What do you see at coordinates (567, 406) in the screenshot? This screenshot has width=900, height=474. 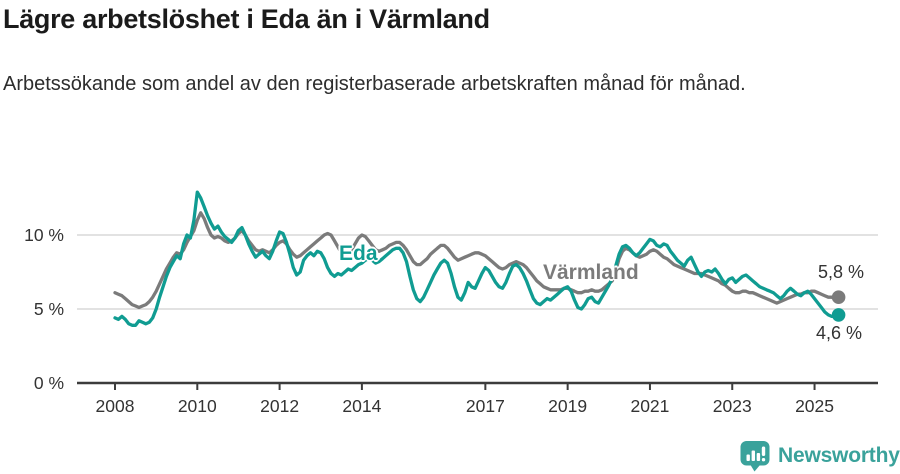 I see `x-axis-label: 2019` at bounding box center [567, 406].